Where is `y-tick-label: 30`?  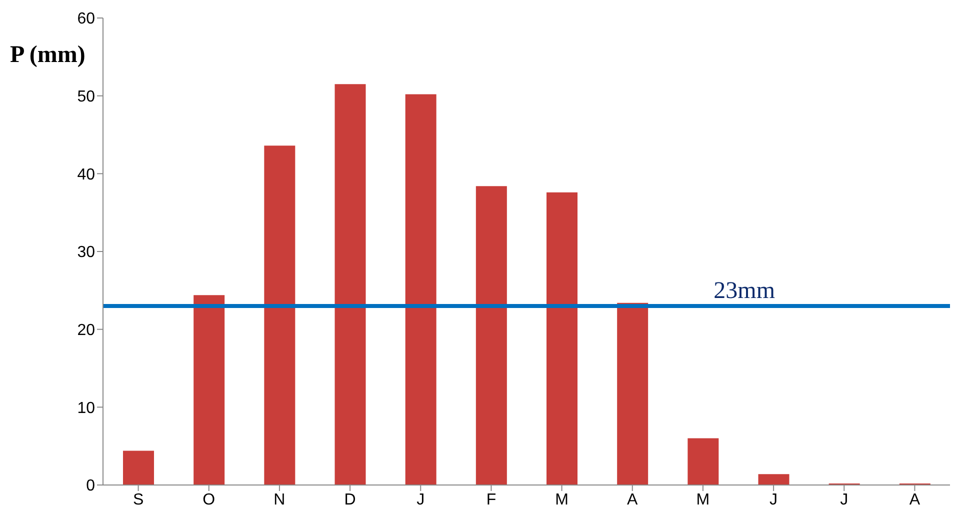 y-tick-label: 30 is located at coordinates (86, 253).